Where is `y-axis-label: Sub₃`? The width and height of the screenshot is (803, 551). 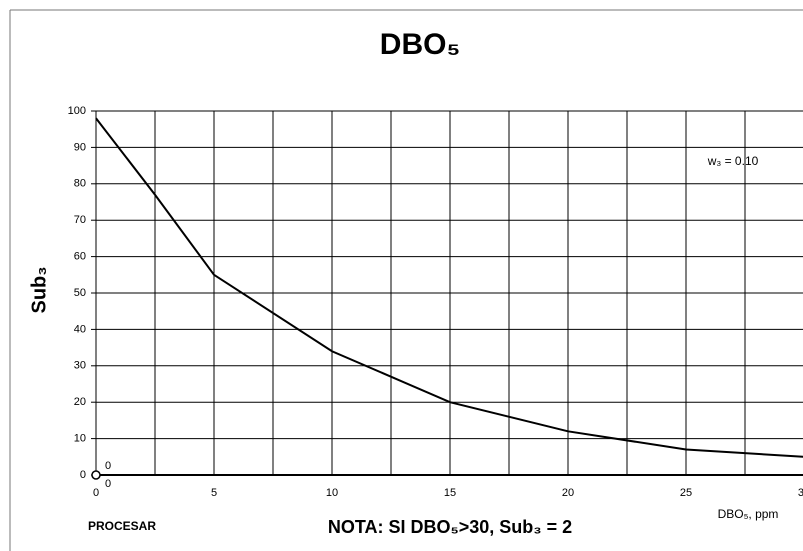 y-axis-label: Sub₃ is located at coordinates (39, 289).